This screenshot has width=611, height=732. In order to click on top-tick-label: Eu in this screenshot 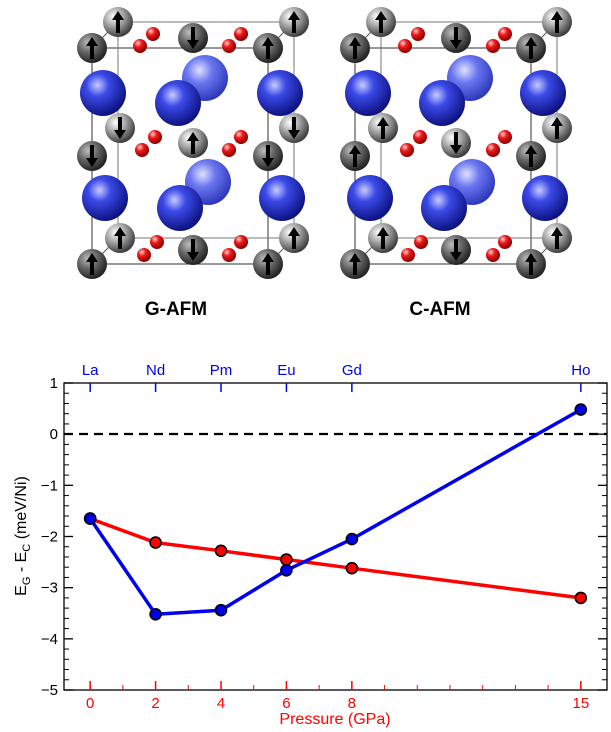, I will do `click(286, 370)`.